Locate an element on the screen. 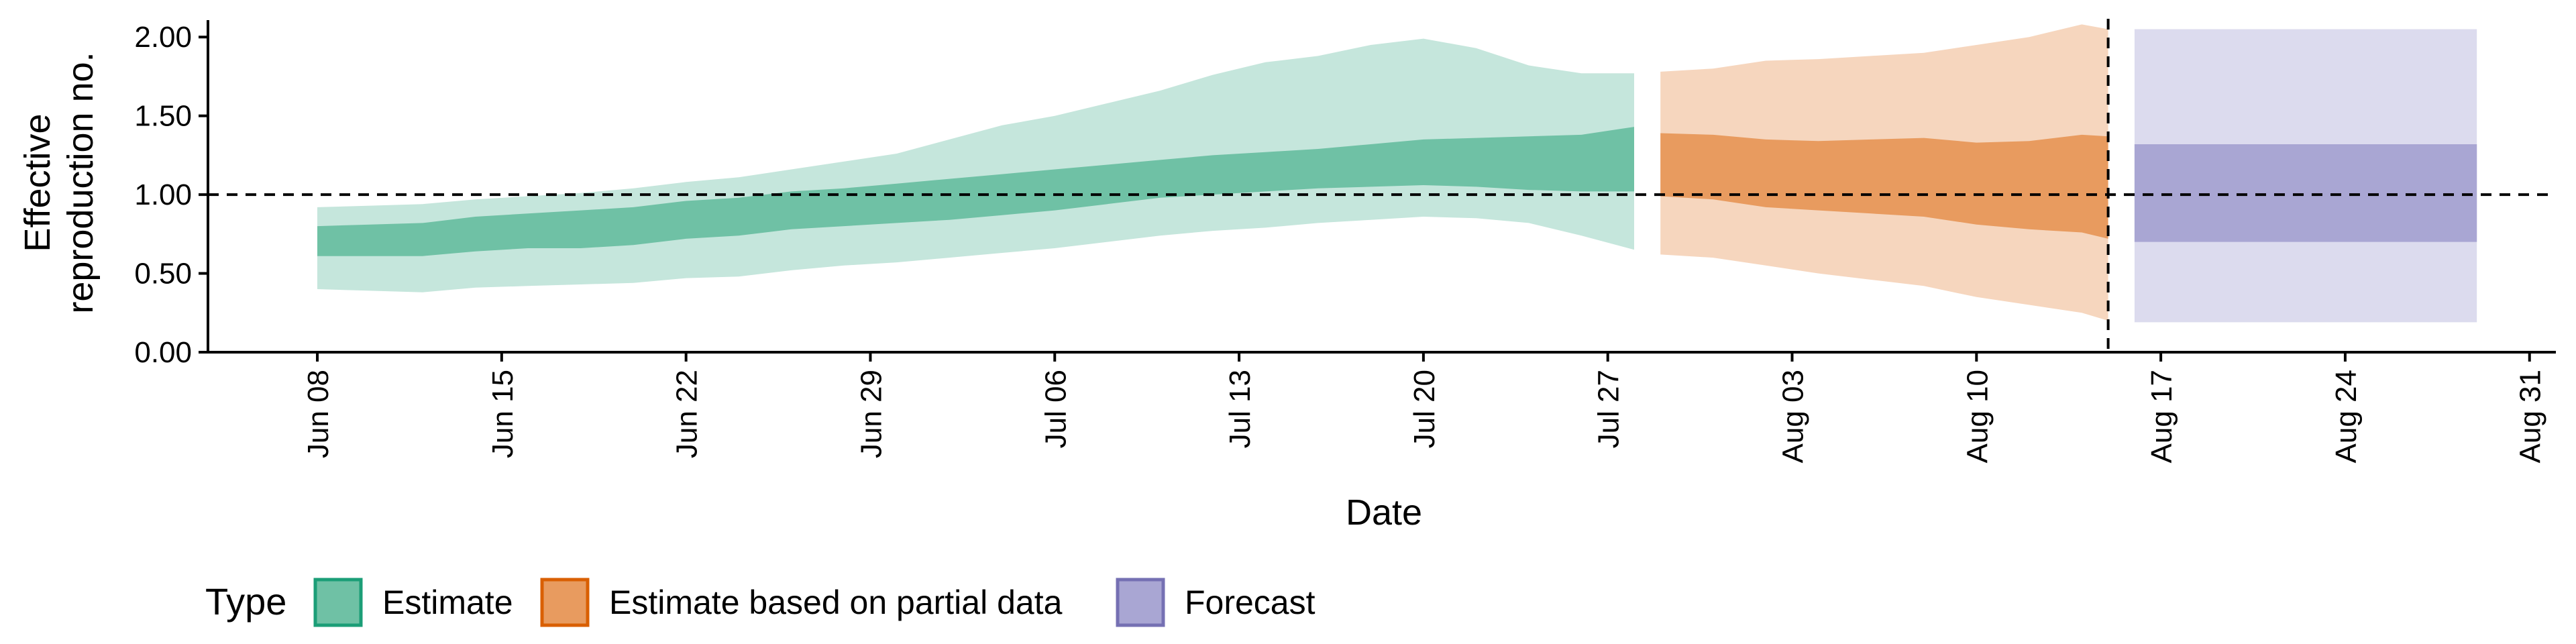 Image resolution: width=2576 pixels, height=644 pixels. y-tick-labels: 0.00 0.50 1.00 1.50 2.00 is located at coordinates (163, 195).